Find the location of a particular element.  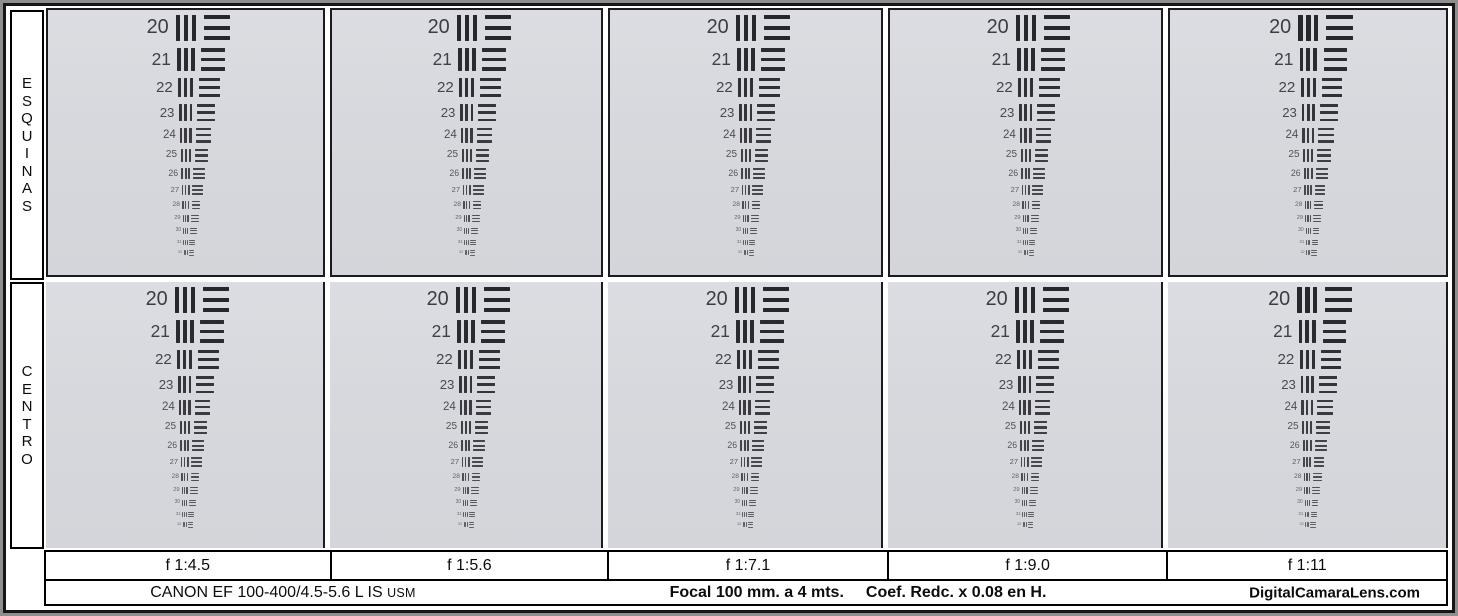

photo-cell-esquinas-2: 20 21 22 23 24 25 26 27 28 29 30 31 32 is located at coordinates (466, 142).